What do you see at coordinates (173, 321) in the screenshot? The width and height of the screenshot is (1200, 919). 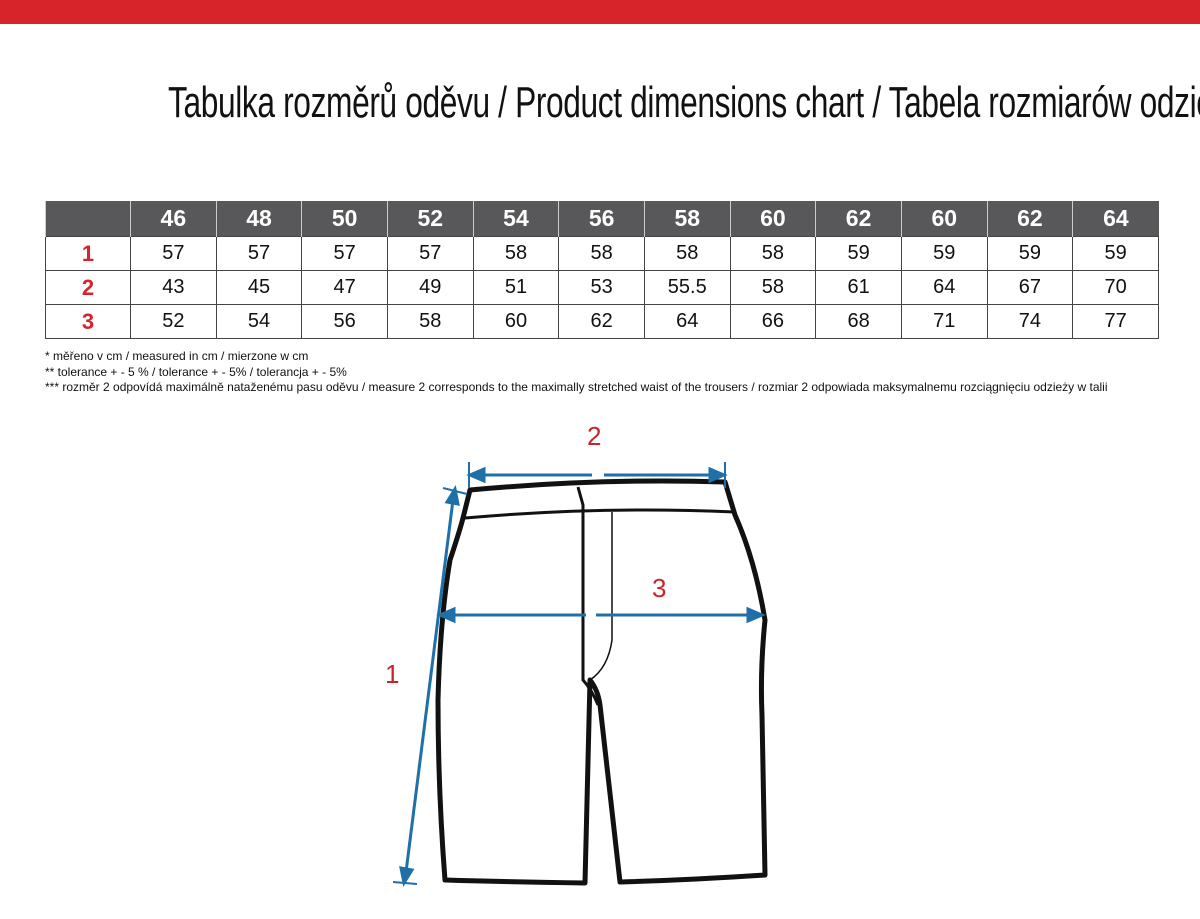 I see `table-cell: 52` at bounding box center [173, 321].